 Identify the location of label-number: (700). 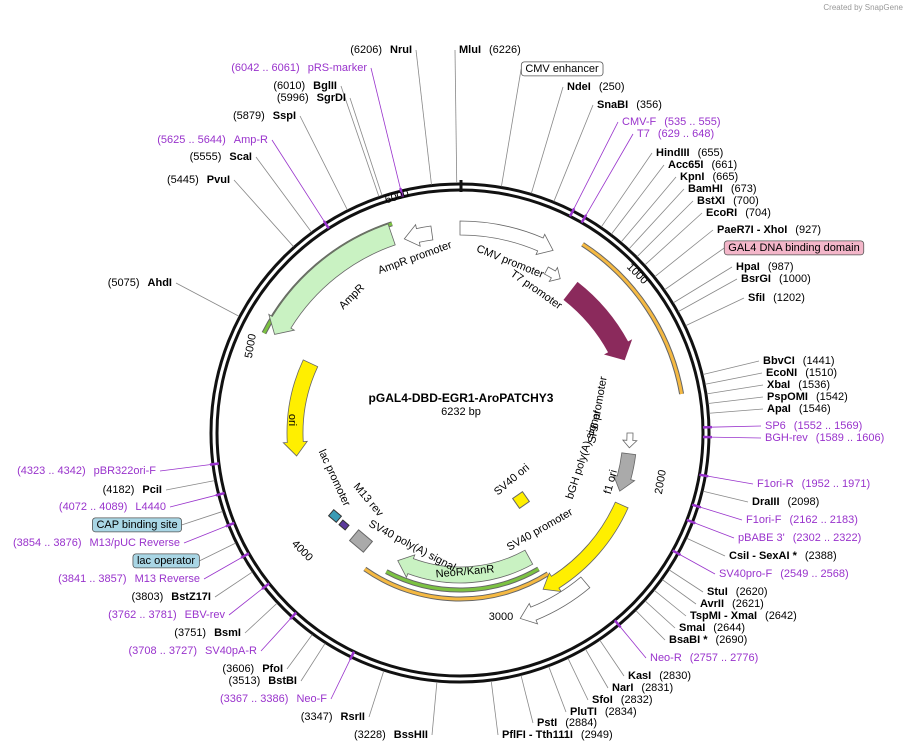
(746, 201).